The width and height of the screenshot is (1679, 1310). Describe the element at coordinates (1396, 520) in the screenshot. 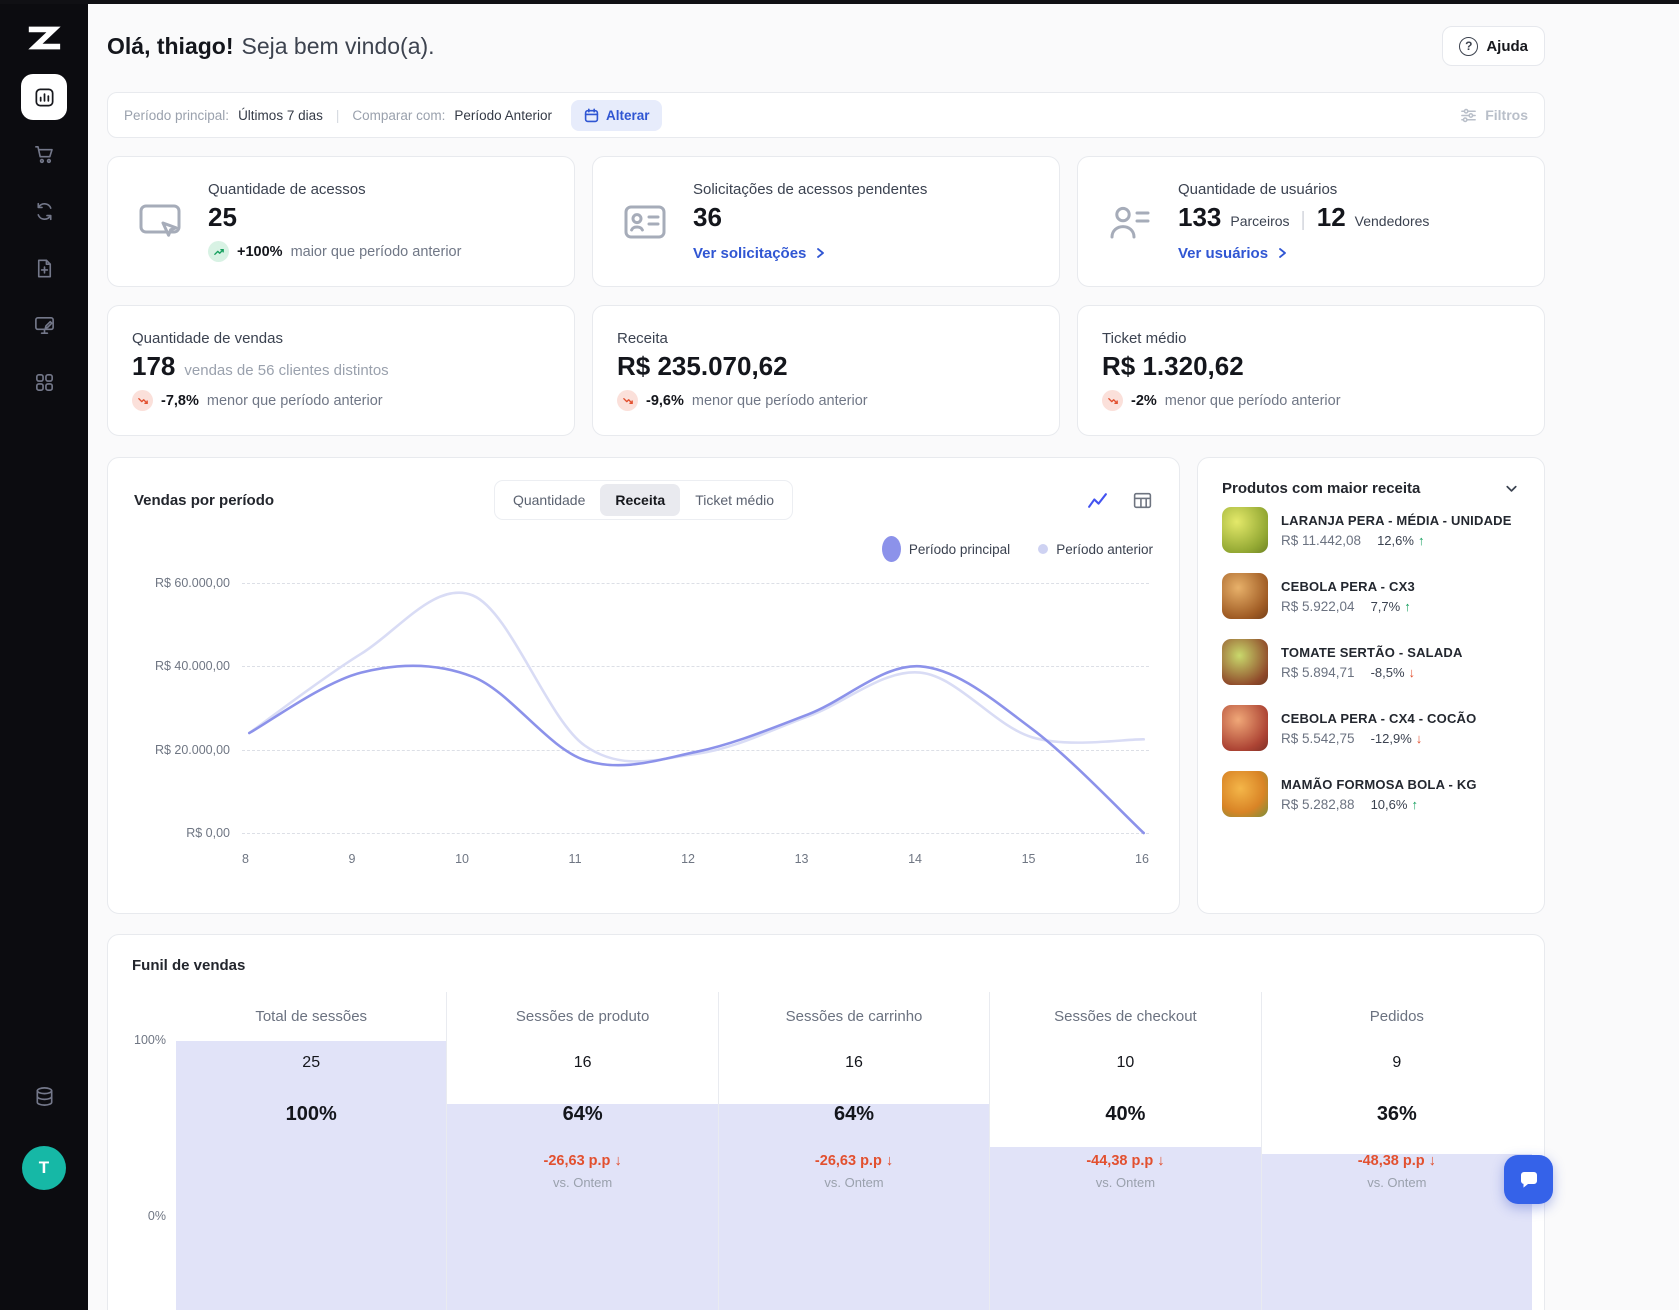

I see `product-name: LARANJA PERA - MÉDIA - UNIDADE` at that location.